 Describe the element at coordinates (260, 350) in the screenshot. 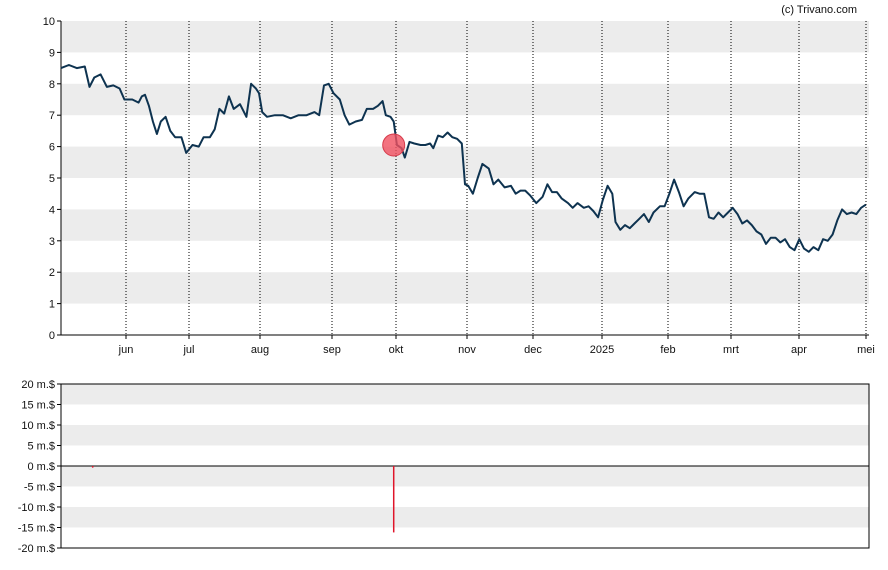

I see `x-tick-label: aug` at that location.